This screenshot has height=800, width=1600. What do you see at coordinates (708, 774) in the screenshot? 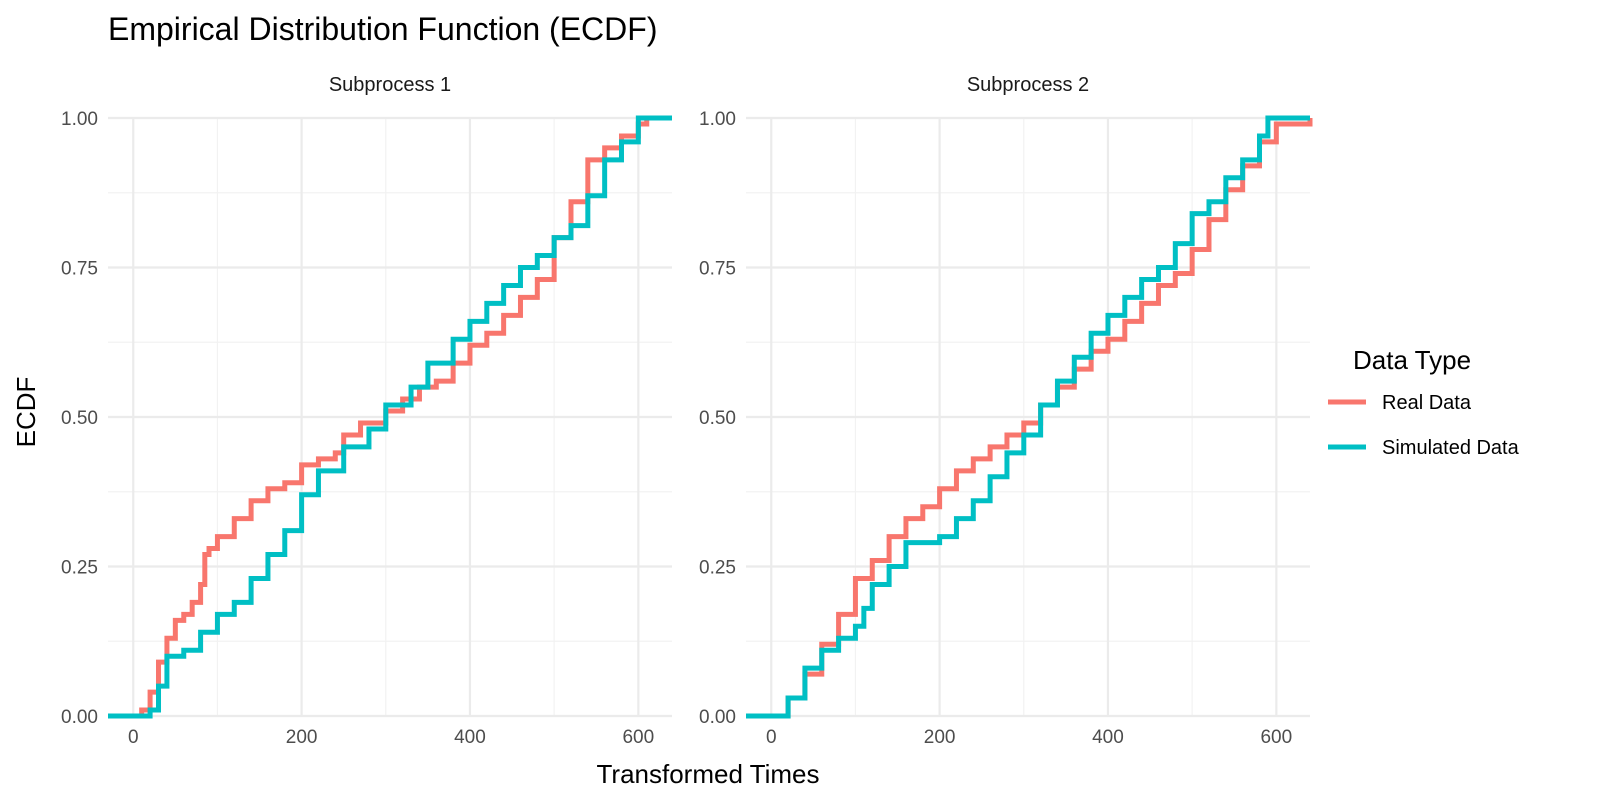
I see `x-axis-title: Transformed Times` at bounding box center [708, 774].